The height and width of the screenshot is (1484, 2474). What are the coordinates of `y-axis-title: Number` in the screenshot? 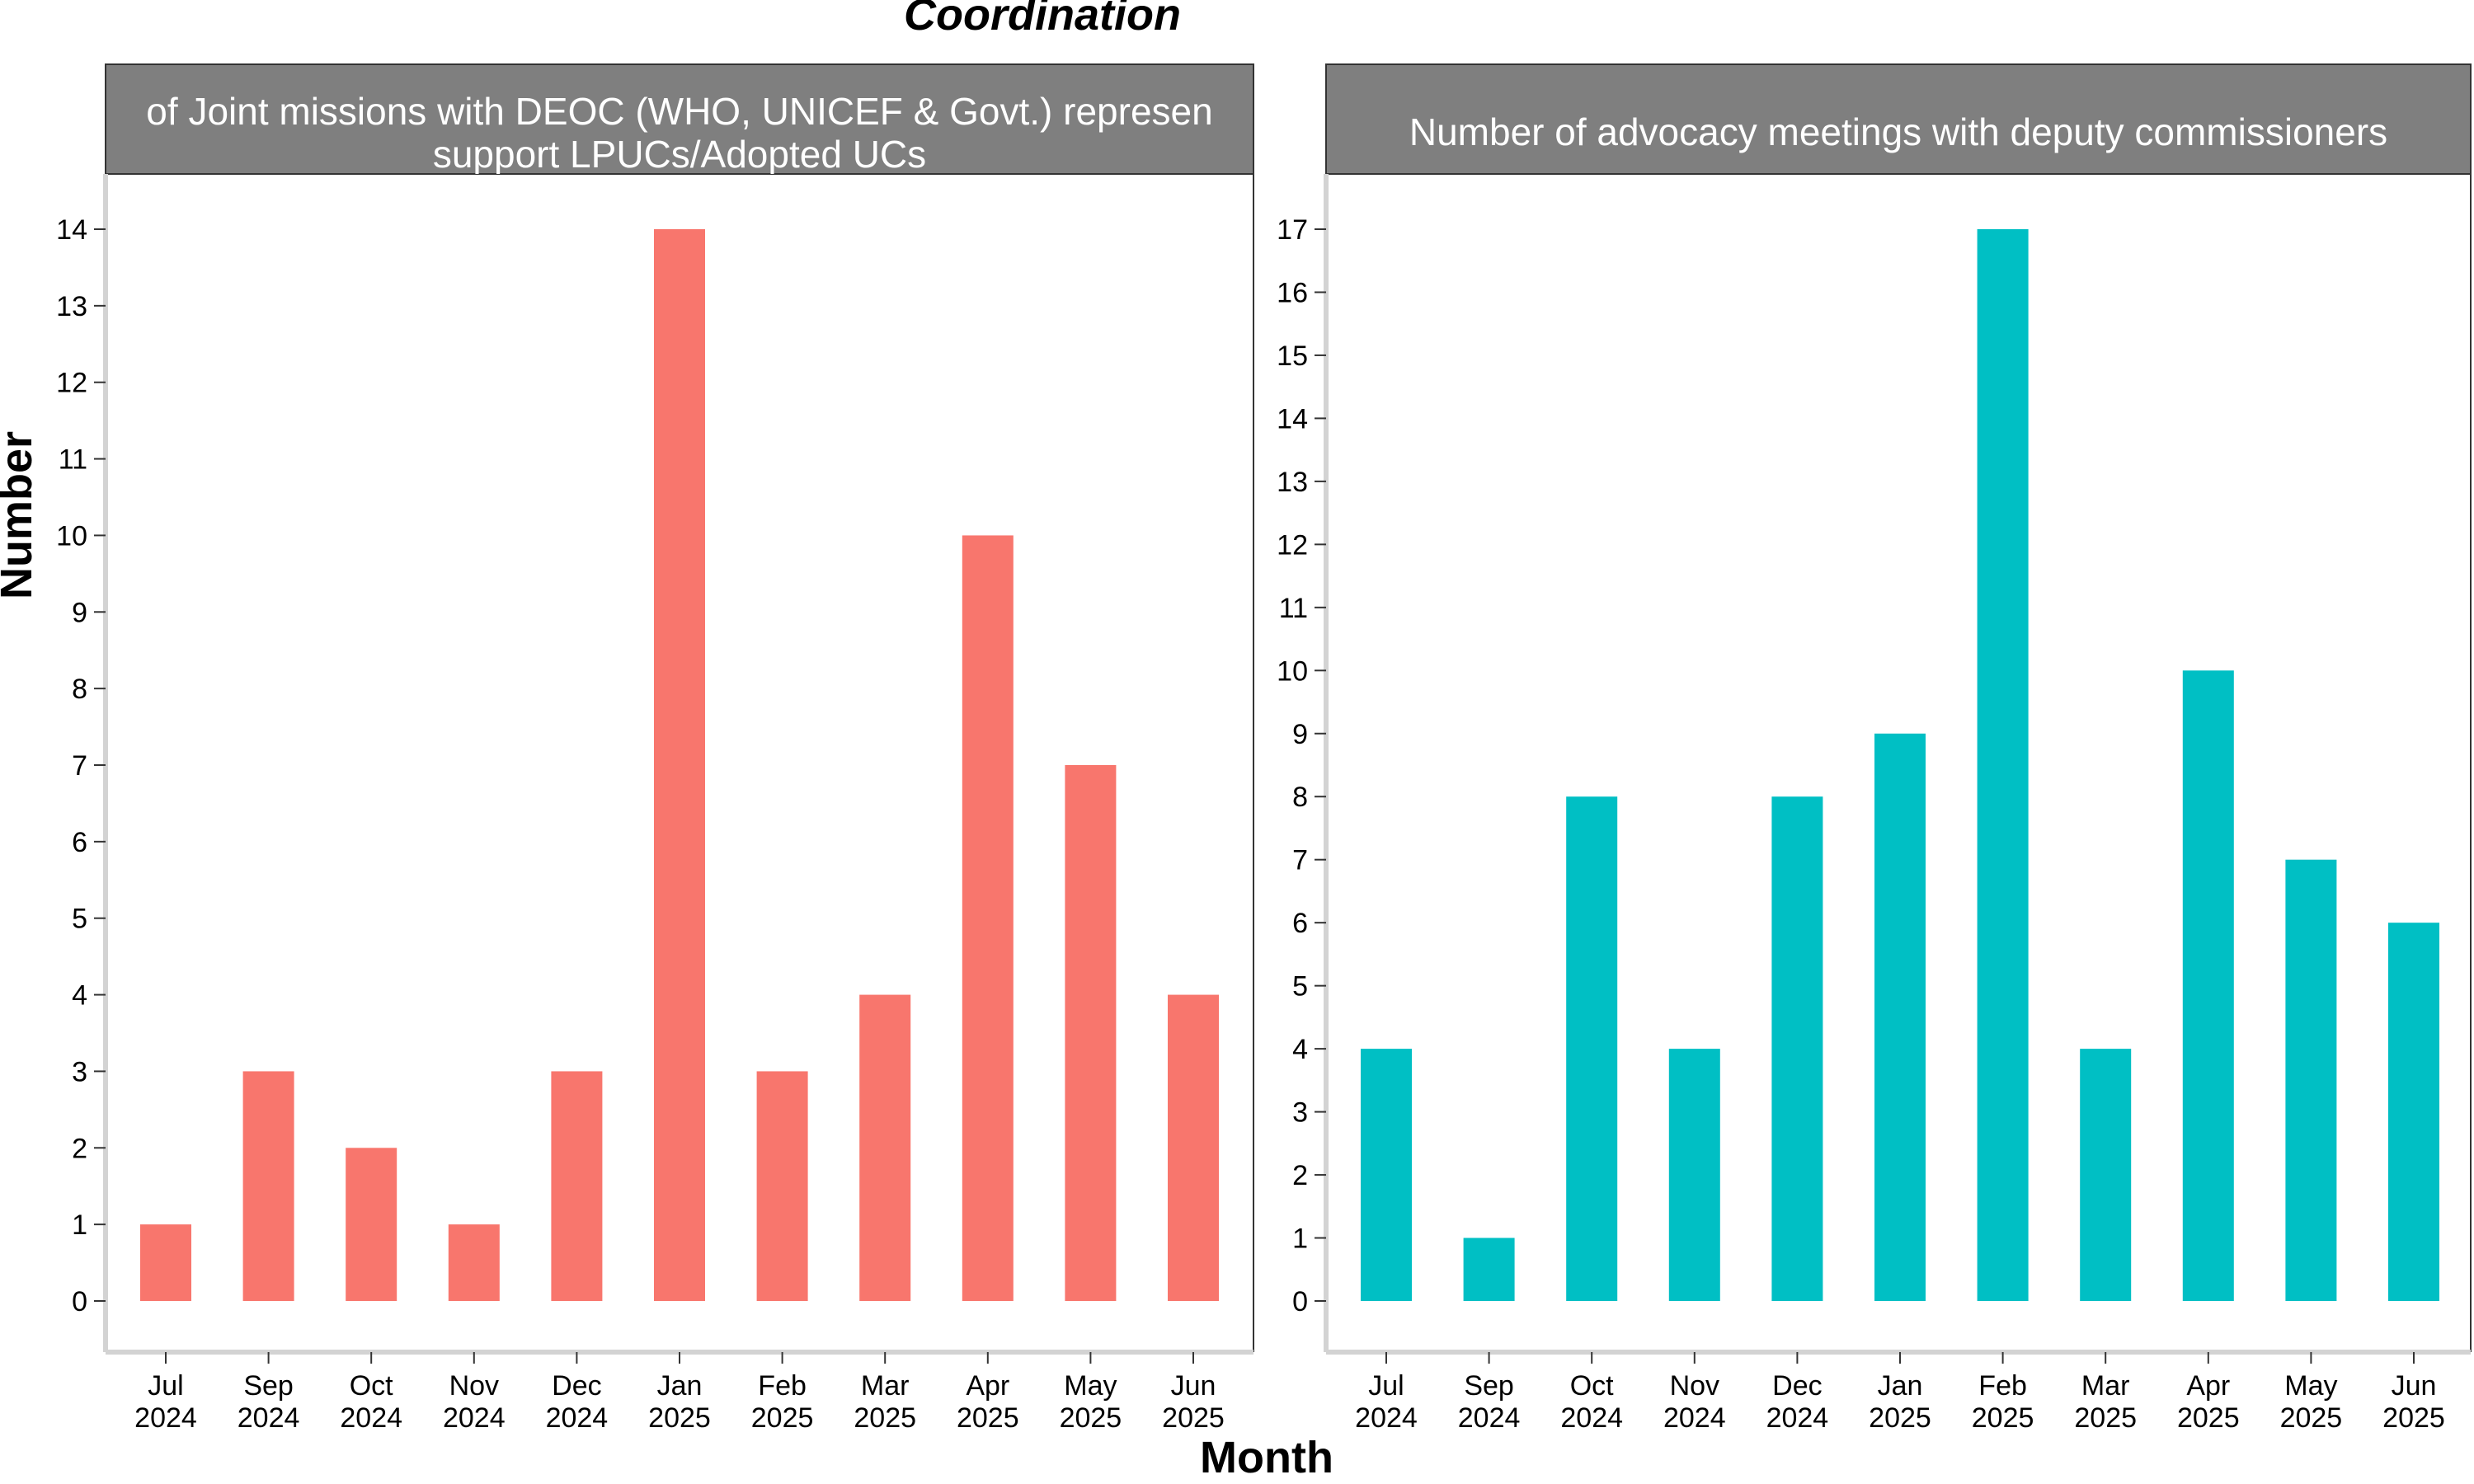 It's located at (20, 515).